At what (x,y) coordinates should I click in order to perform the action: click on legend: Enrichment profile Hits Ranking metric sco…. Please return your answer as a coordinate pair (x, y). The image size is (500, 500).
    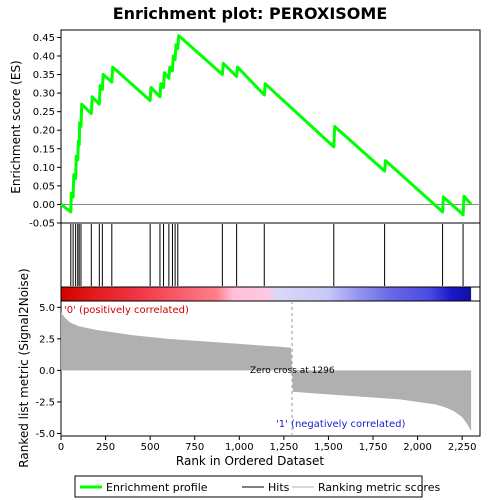
    Looking at the image, I should click on (257, 486).